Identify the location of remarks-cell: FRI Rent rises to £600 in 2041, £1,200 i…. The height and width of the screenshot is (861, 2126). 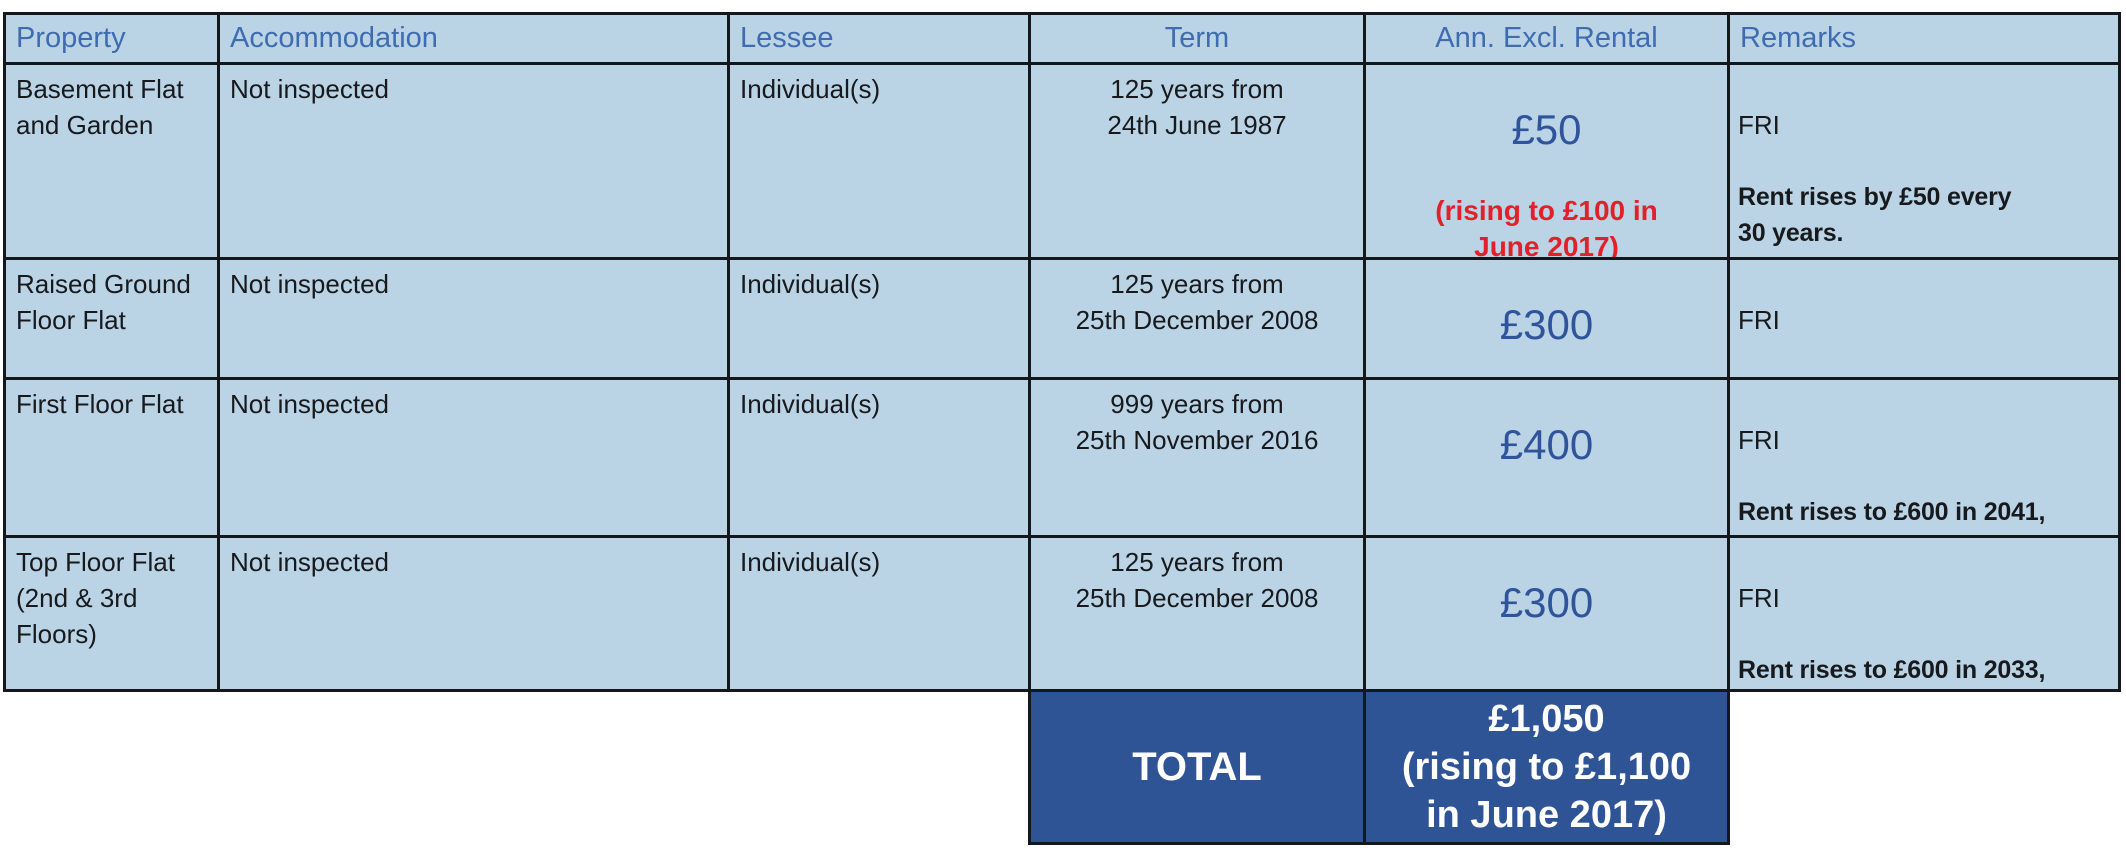
(1924, 457).